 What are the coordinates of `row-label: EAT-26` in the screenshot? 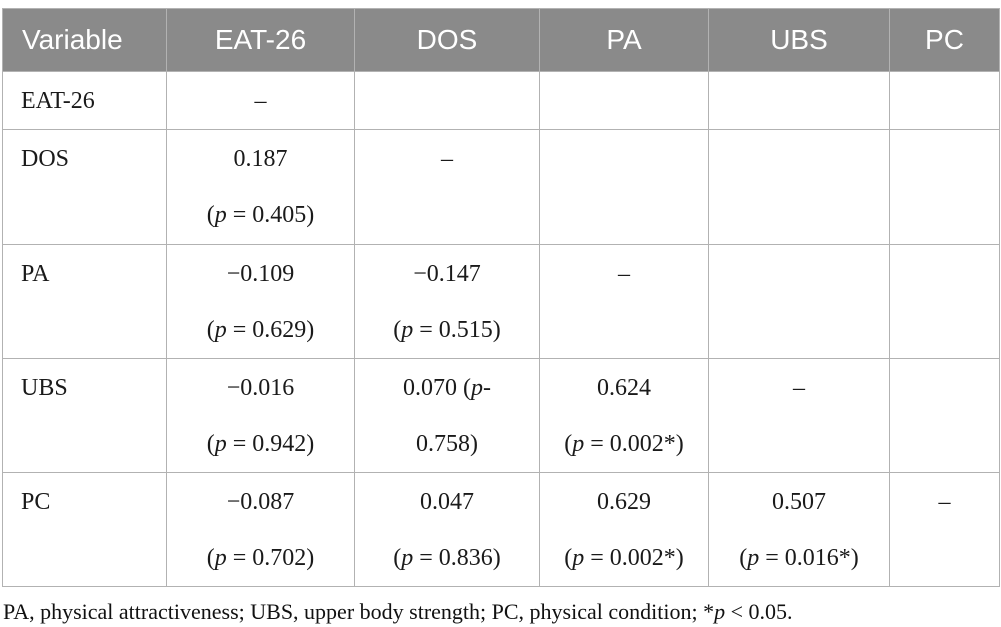 It's located at (84, 100).